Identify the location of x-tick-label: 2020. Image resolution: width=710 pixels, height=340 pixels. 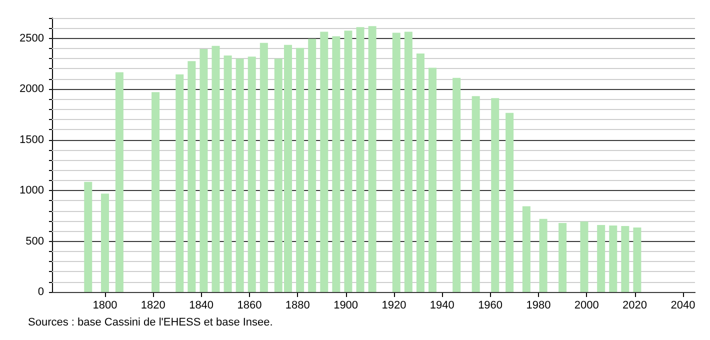
(635, 306).